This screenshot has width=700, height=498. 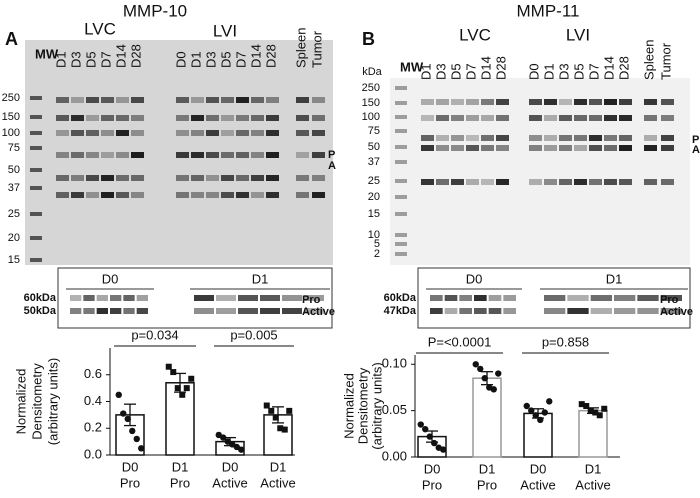 I want to click on marker-label: 50, so click(x=374, y=147).